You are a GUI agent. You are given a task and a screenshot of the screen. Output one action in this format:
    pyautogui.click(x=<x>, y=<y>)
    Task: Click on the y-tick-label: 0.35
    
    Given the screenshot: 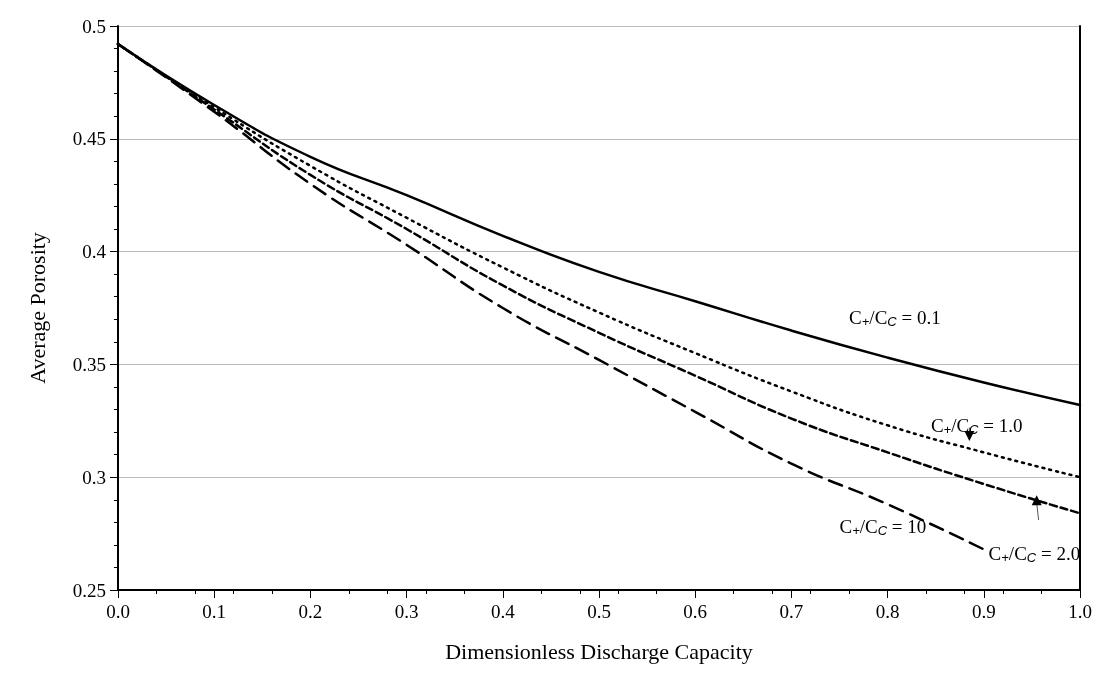 What is the action you would take?
    pyautogui.click(x=89, y=364)
    